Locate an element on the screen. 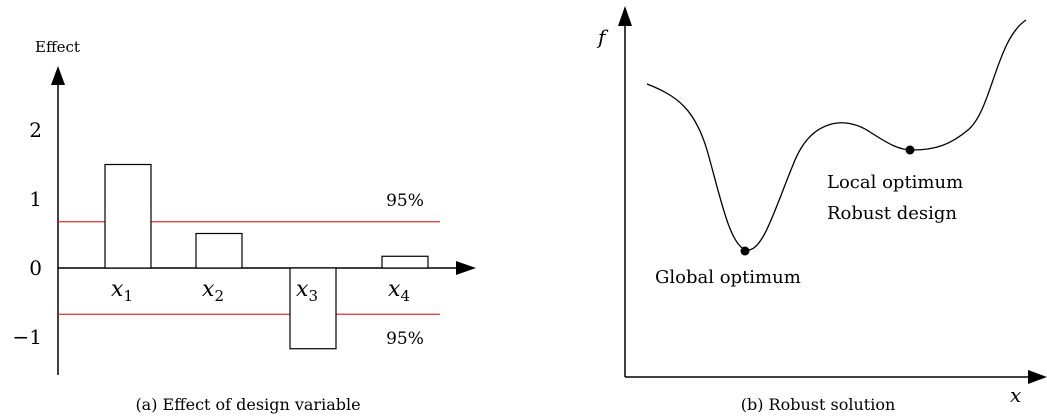  caption-b: (b) Robust solution is located at coordinates (818, 404).